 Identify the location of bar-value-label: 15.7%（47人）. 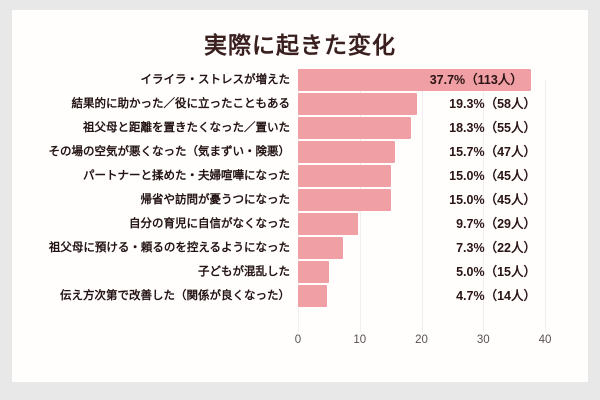
(492, 152).